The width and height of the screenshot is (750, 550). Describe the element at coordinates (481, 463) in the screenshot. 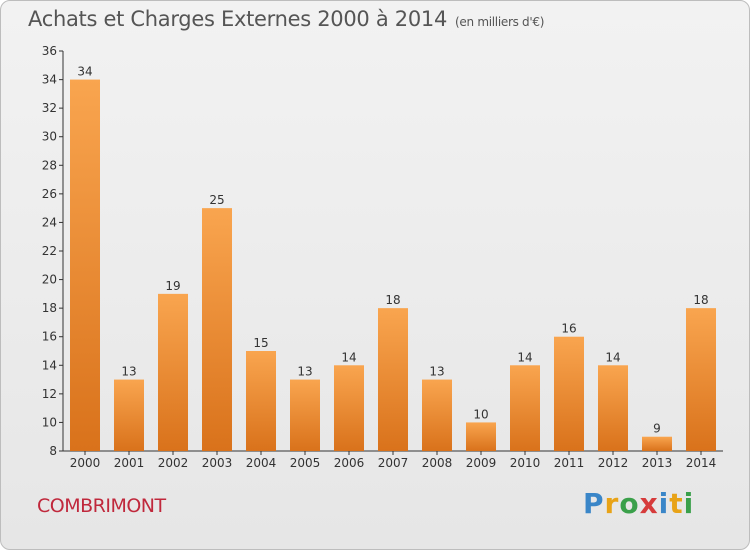

I see `x-tick-label-2009: 2009` at that location.